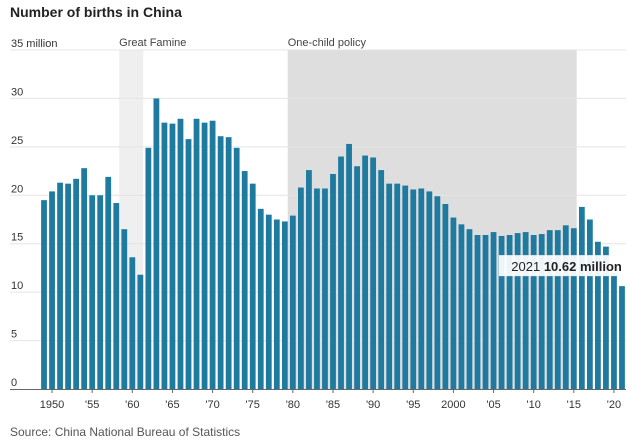  I want to click on x-tick-label: '05, so click(493, 405).